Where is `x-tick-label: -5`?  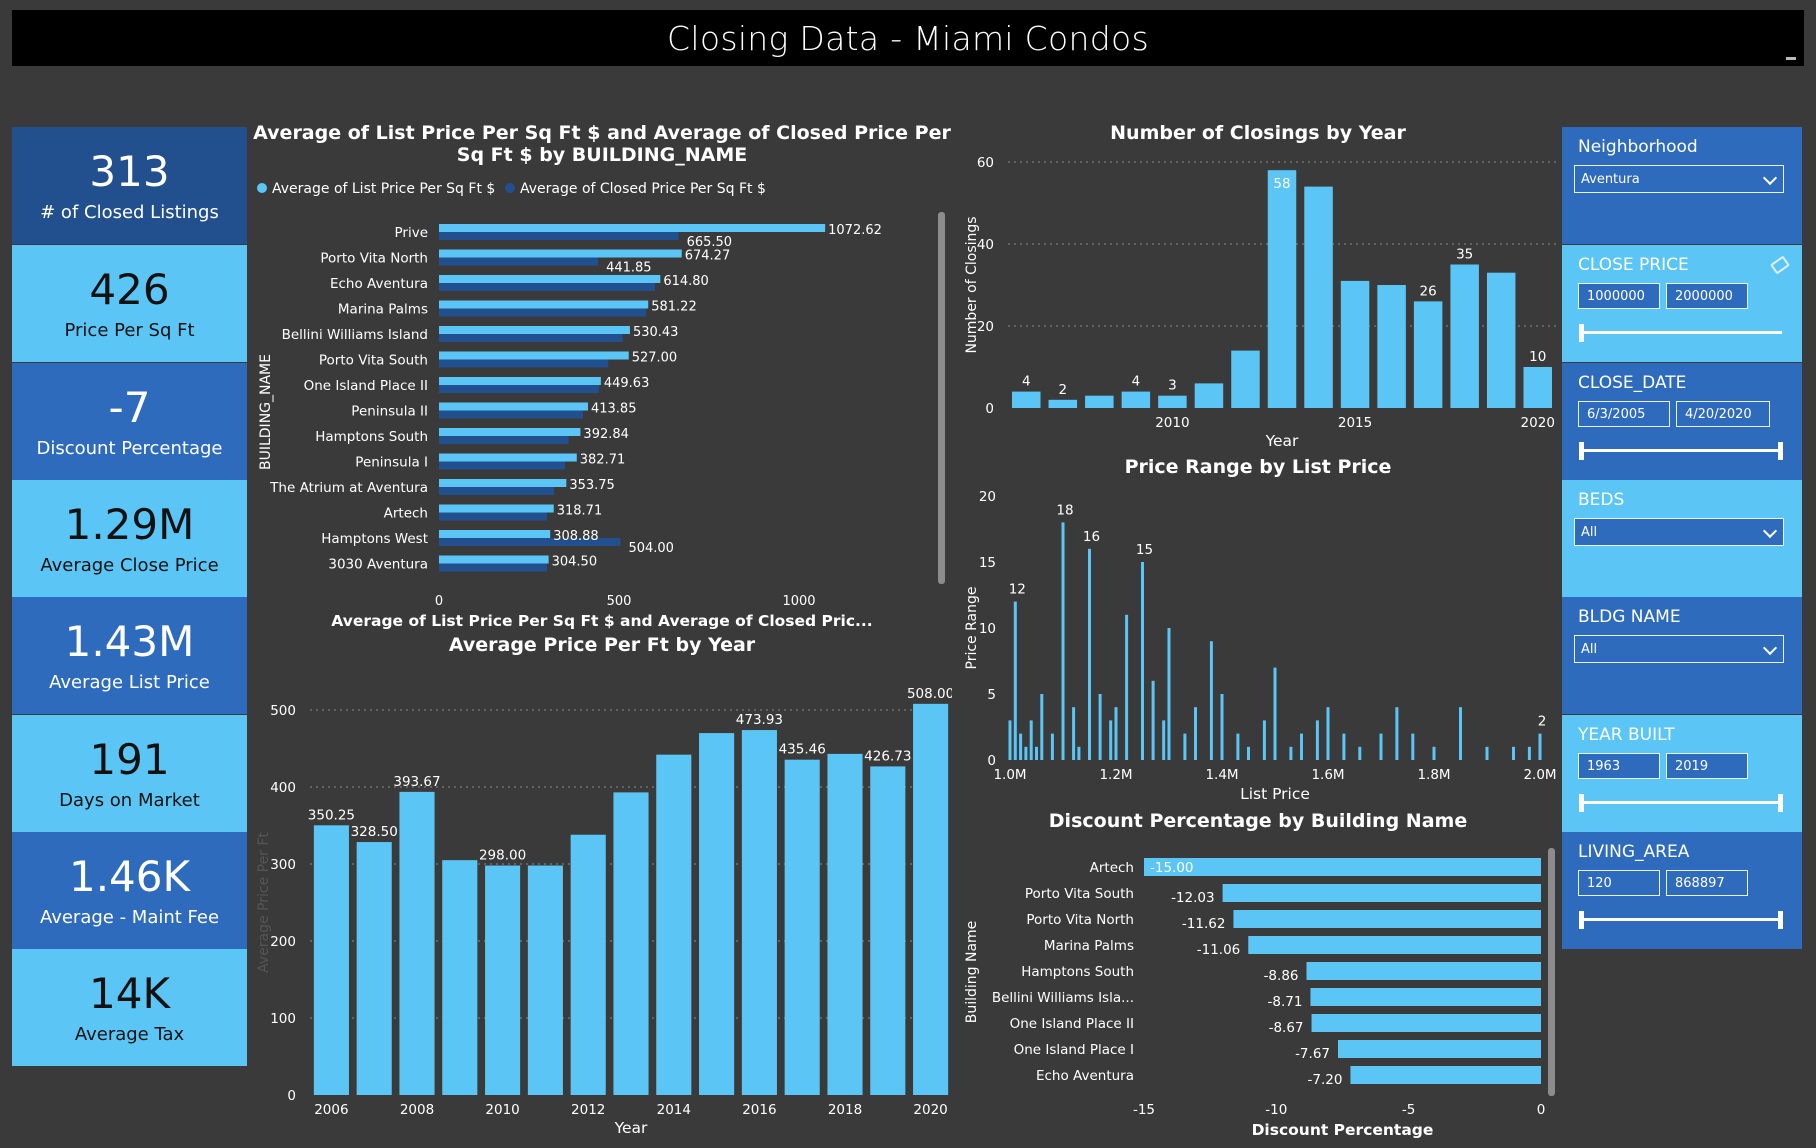
x-tick-label: -5 is located at coordinates (1408, 1110).